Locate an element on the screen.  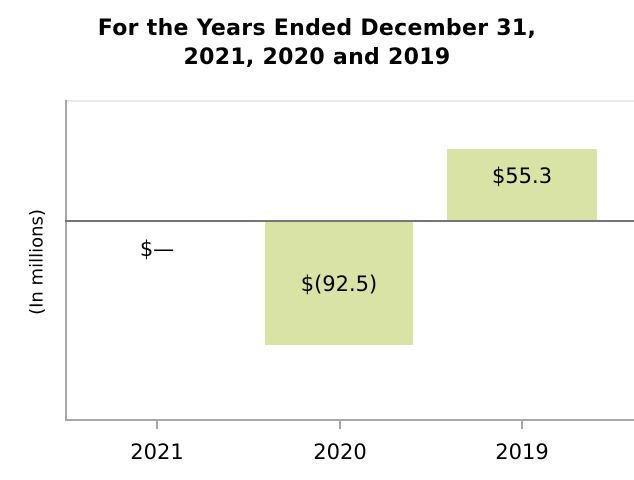
bottom-spine is located at coordinates (349, 420).